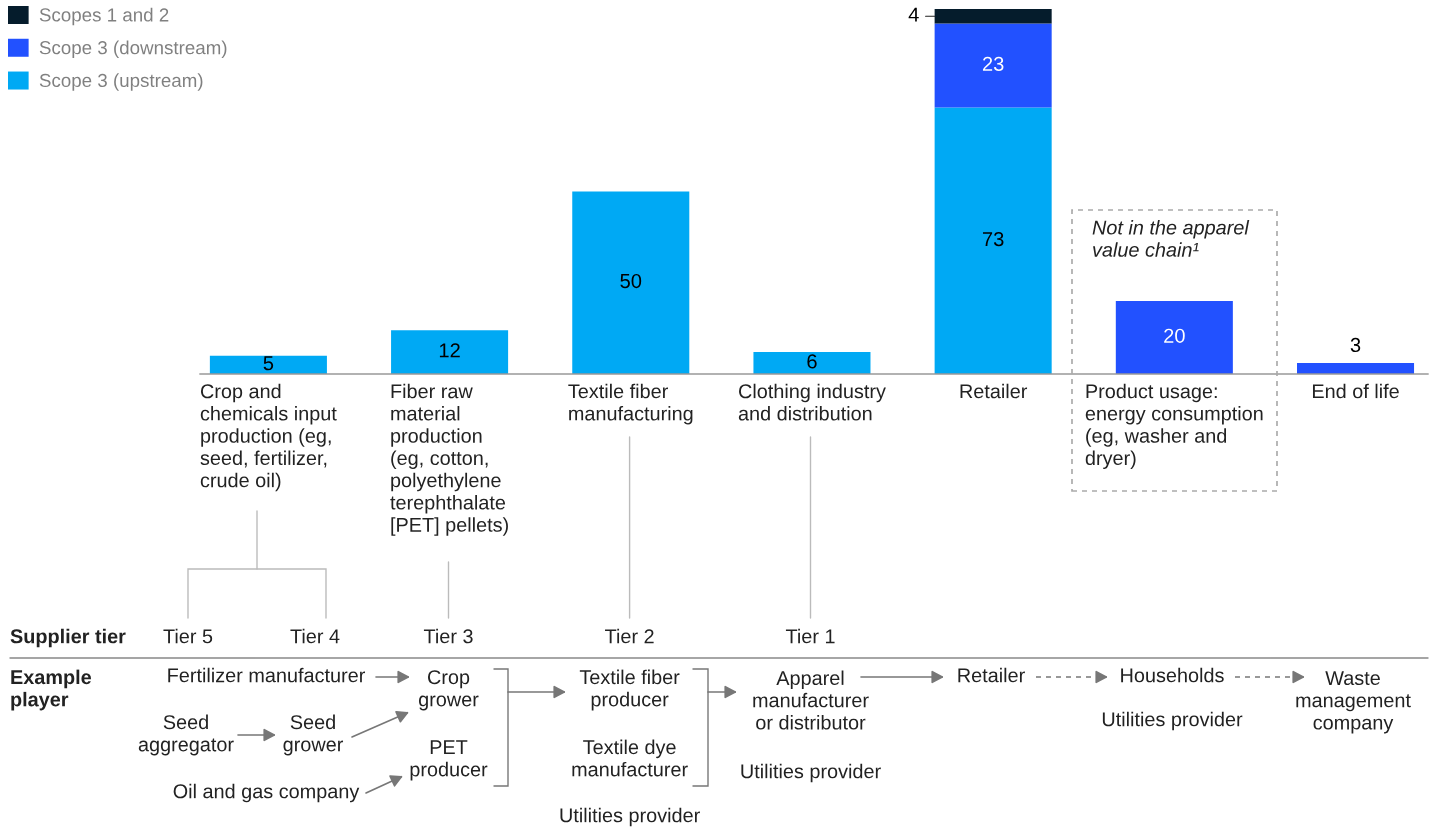 The width and height of the screenshot is (1432, 829). Describe the element at coordinates (186, 735) in the screenshot. I see `text: Seed aggregator` at that location.